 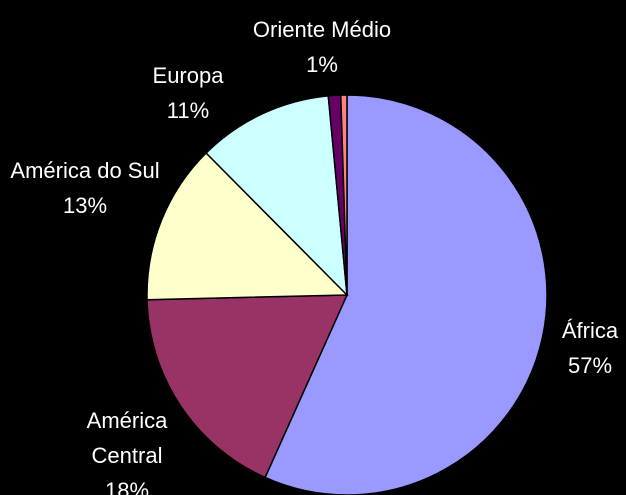 What do you see at coordinates (322, 64) in the screenshot?
I see `value-label: 1%` at bounding box center [322, 64].